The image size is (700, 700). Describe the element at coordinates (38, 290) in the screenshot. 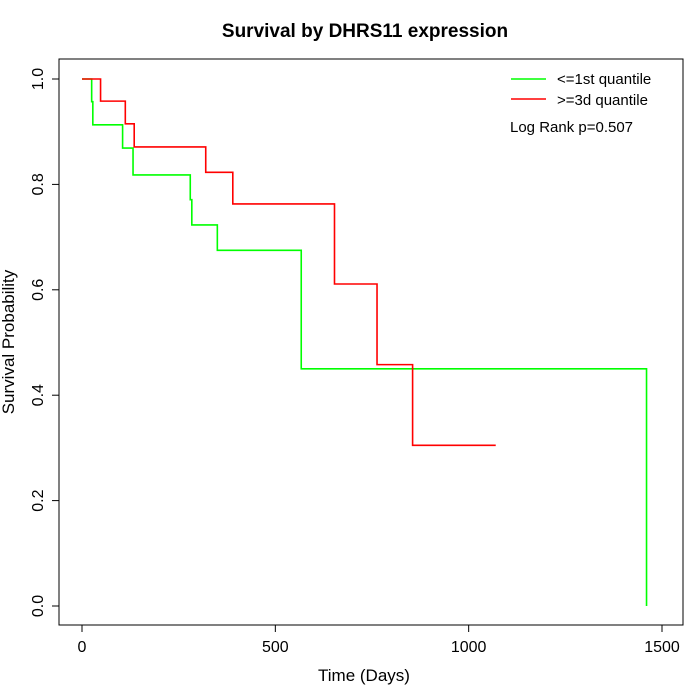

I see `y-tick-label: 0.6` at that location.